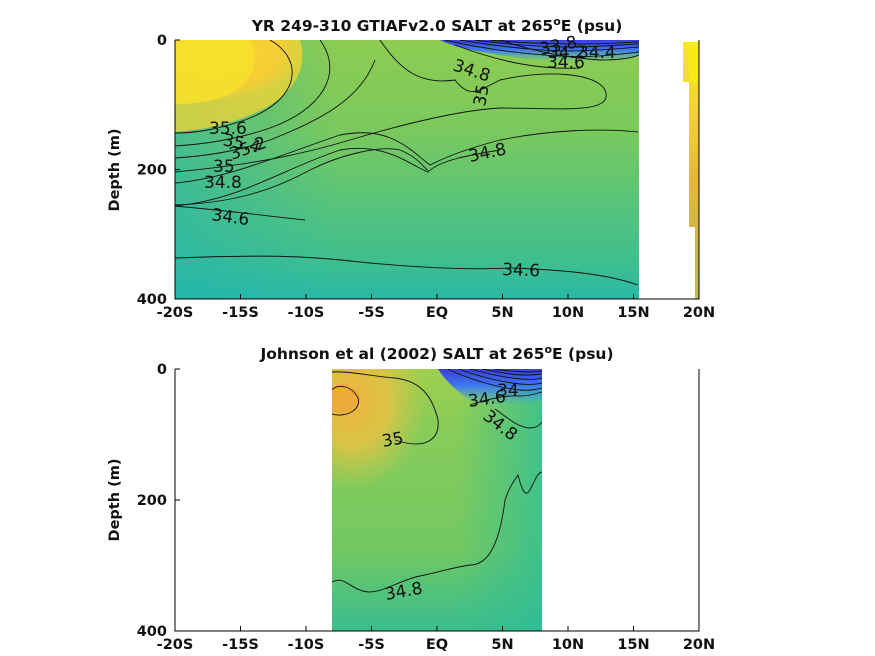  I want to click on y-axis-label-bottom: Depth (m), so click(115, 500).